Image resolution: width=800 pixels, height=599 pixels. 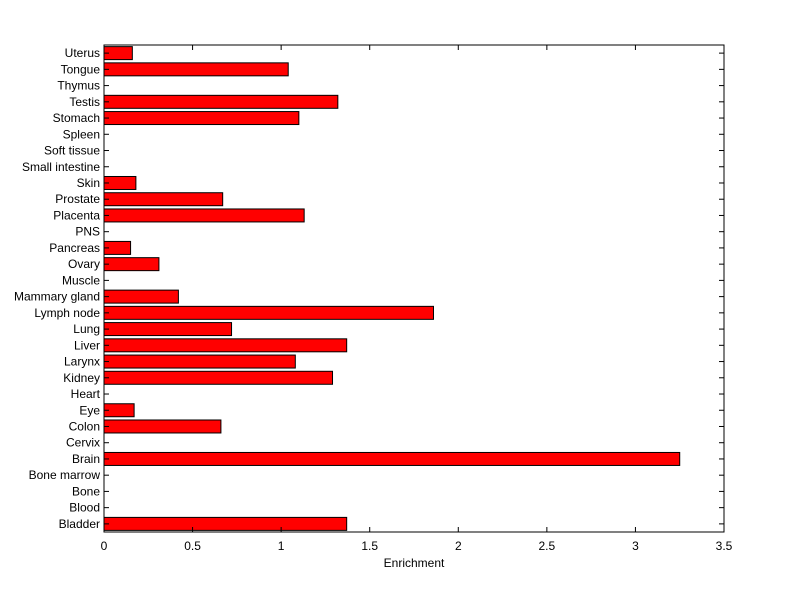 What do you see at coordinates (414, 563) in the screenshot?
I see `x-axis-label: Enrichment` at bounding box center [414, 563].